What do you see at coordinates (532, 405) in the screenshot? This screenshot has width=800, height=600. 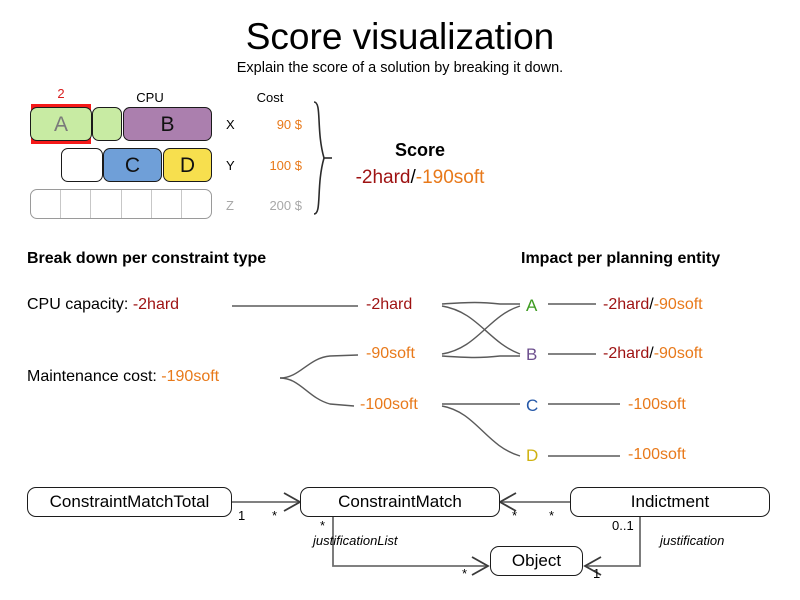 I see `entity-letter-c: C` at bounding box center [532, 405].